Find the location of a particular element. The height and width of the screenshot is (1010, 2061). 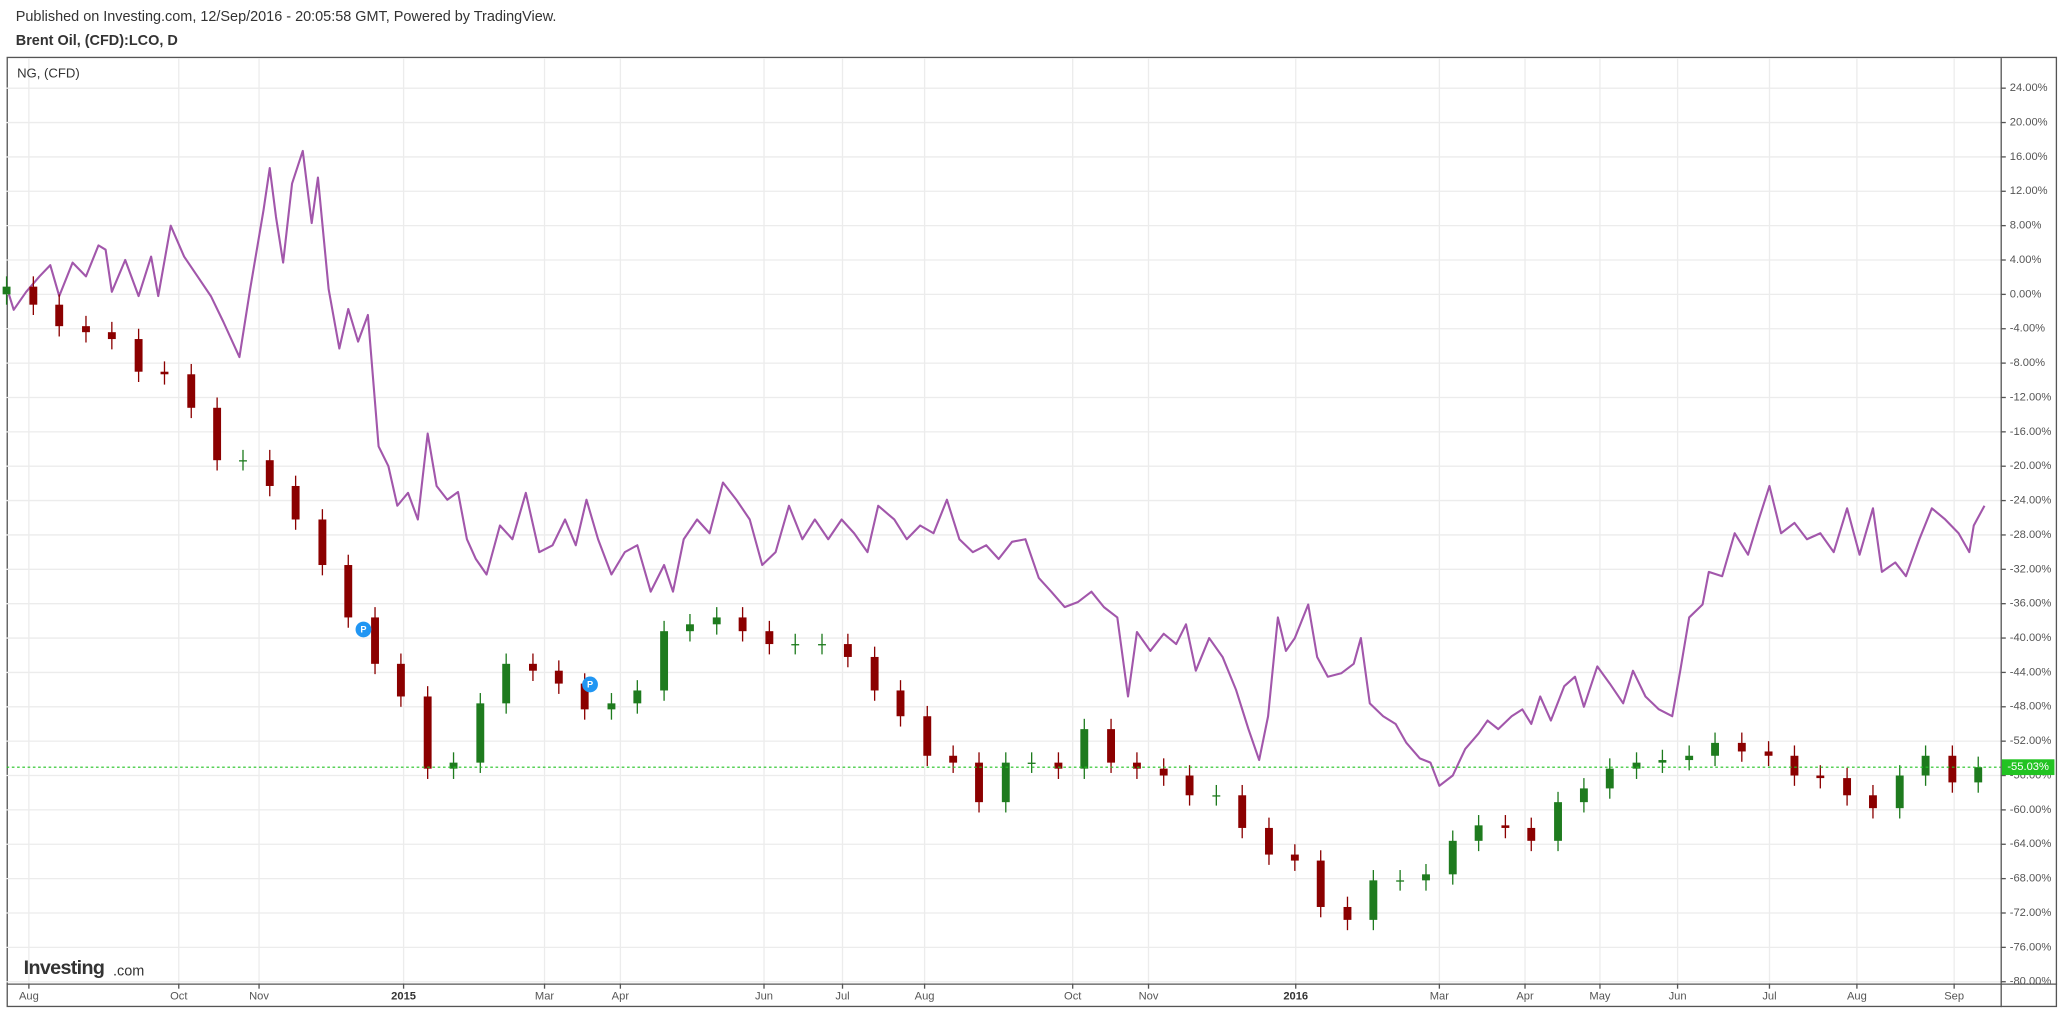

x-tick-label: Apr is located at coordinates (1525, 997).